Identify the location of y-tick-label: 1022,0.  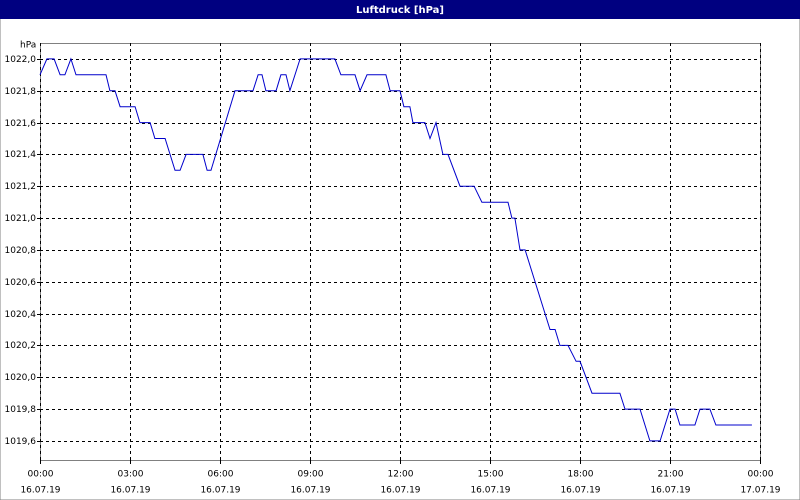
(21, 60).